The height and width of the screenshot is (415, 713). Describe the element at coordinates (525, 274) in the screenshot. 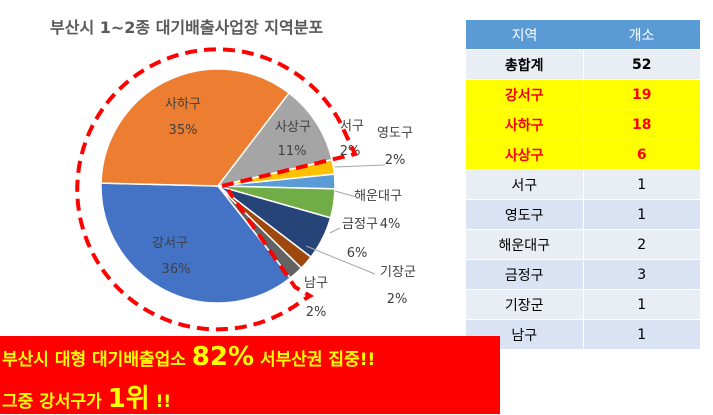

I see `region-cell: 금정구` at that location.